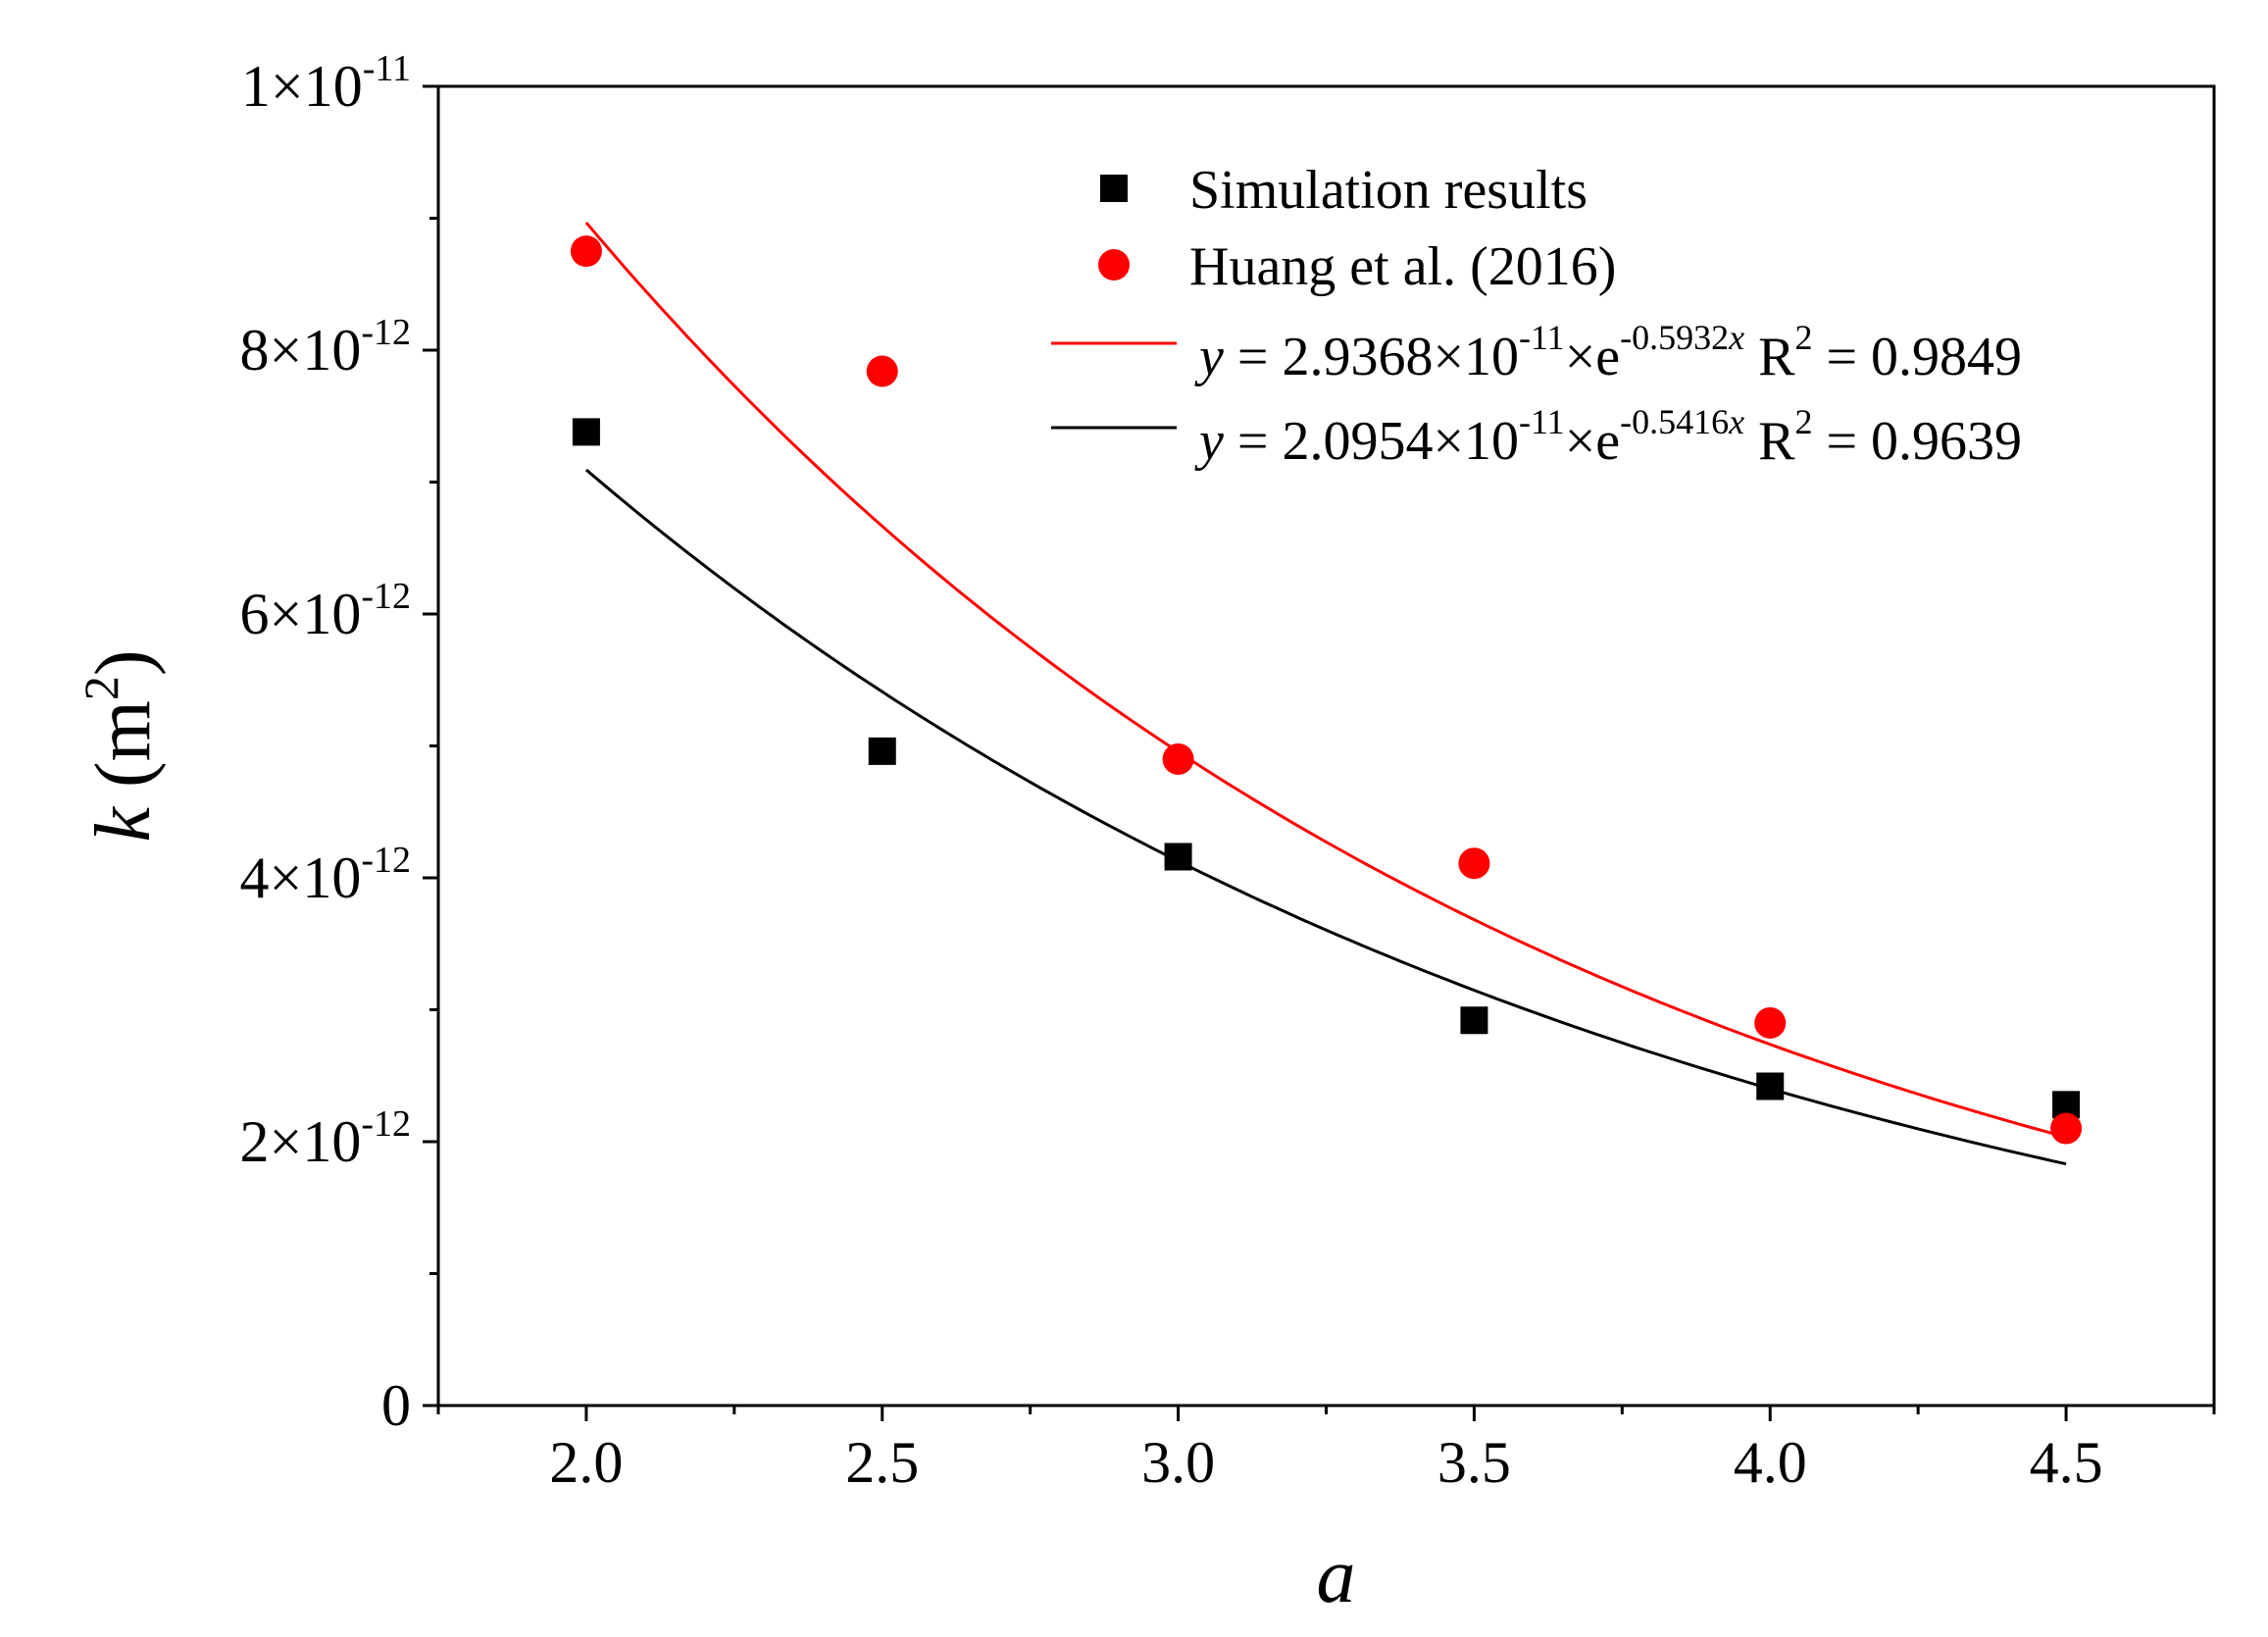 The width and height of the screenshot is (2268, 1637). I want to click on y-tick-label-base: 8×10, so click(301, 350).